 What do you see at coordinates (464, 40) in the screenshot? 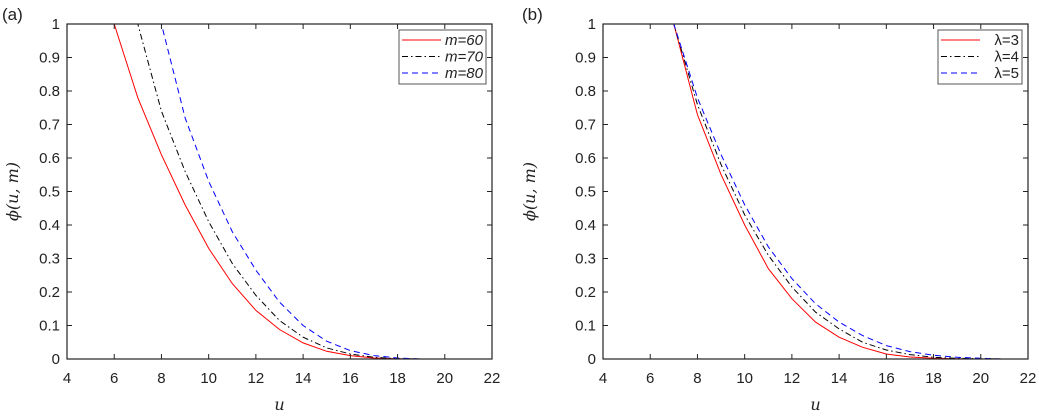
I see `legend-label: m=60` at bounding box center [464, 40].